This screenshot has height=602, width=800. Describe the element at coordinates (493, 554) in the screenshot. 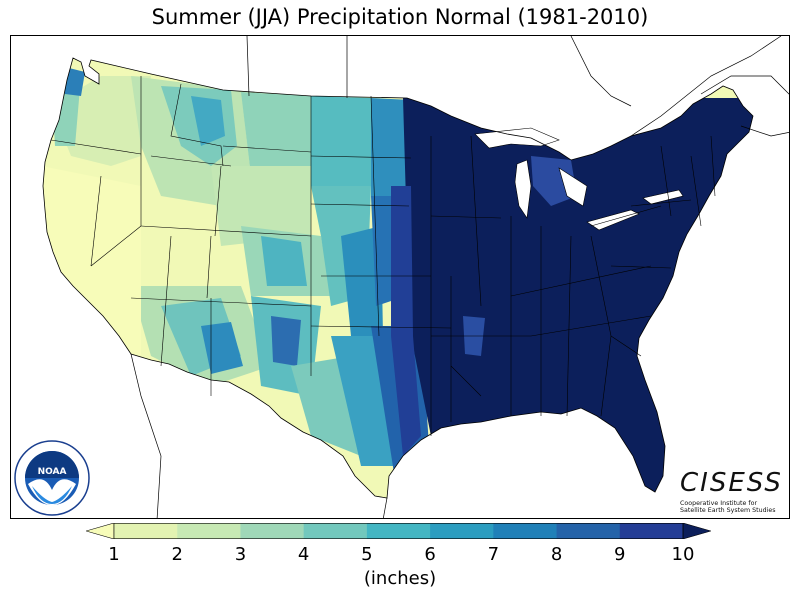

I see `colorbar-tick-label: 7` at that location.